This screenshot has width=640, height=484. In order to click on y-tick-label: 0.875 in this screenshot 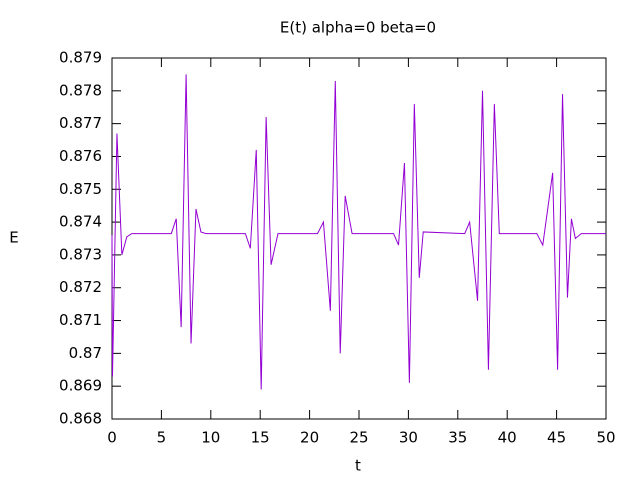, I will do `click(80, 189)`.